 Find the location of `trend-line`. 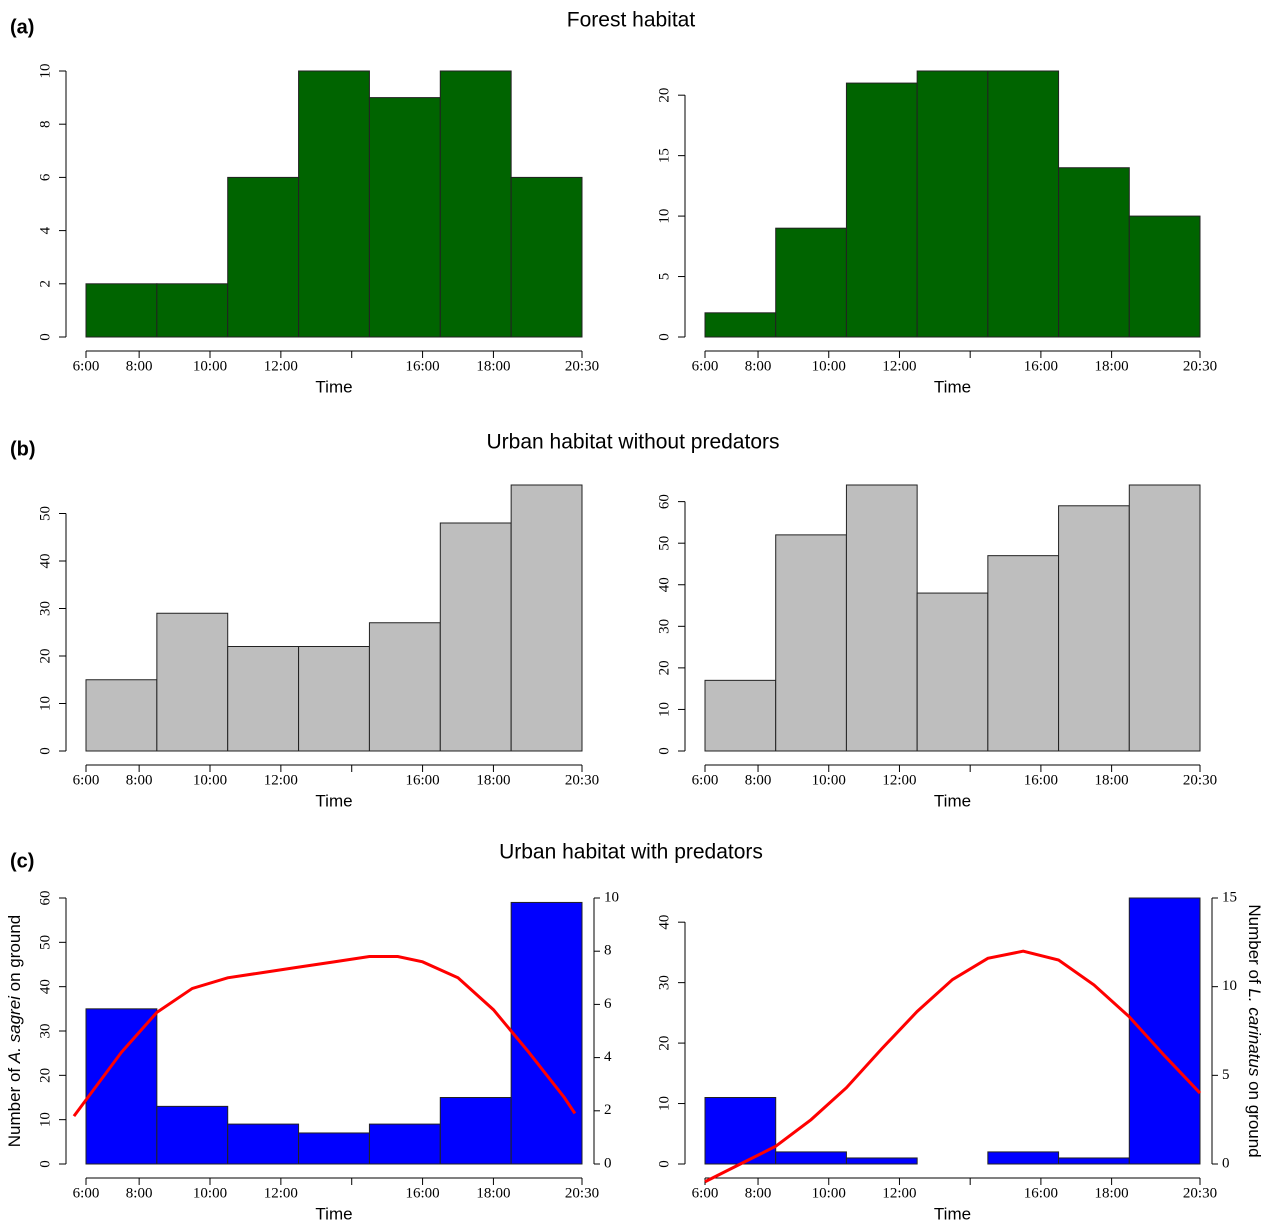

trend-line is located at coordinates (953, 1066).